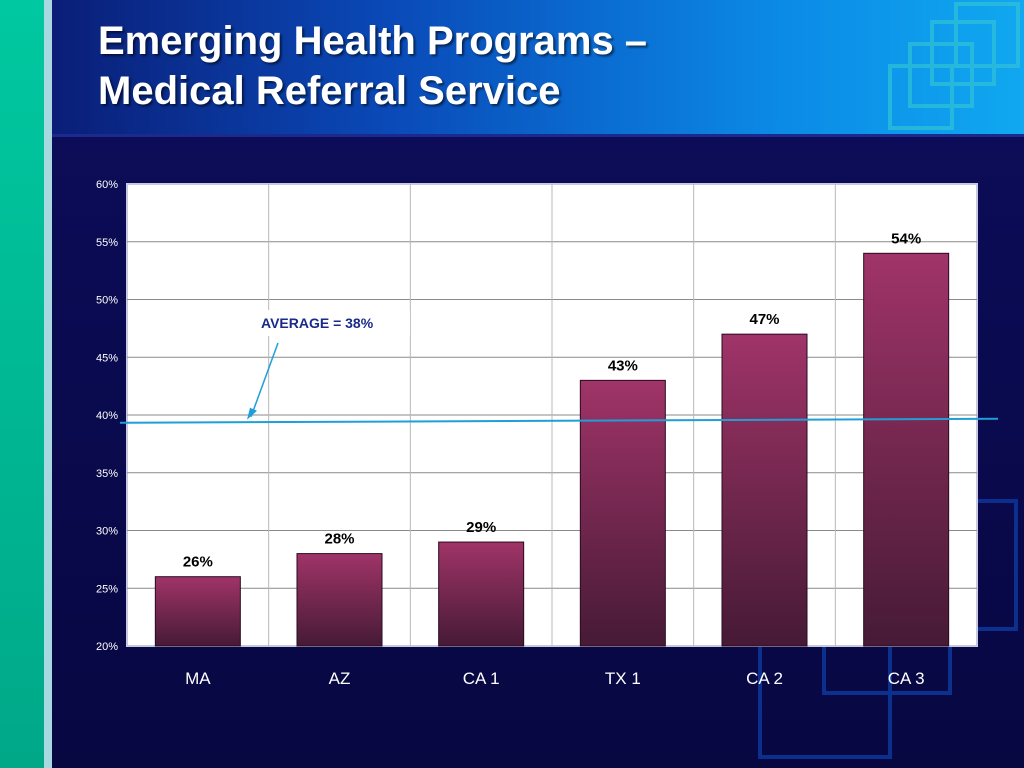  Describe the element at coordinates (107, 532) in the screenshot. I see `y-tick-label: 30%` at that location.